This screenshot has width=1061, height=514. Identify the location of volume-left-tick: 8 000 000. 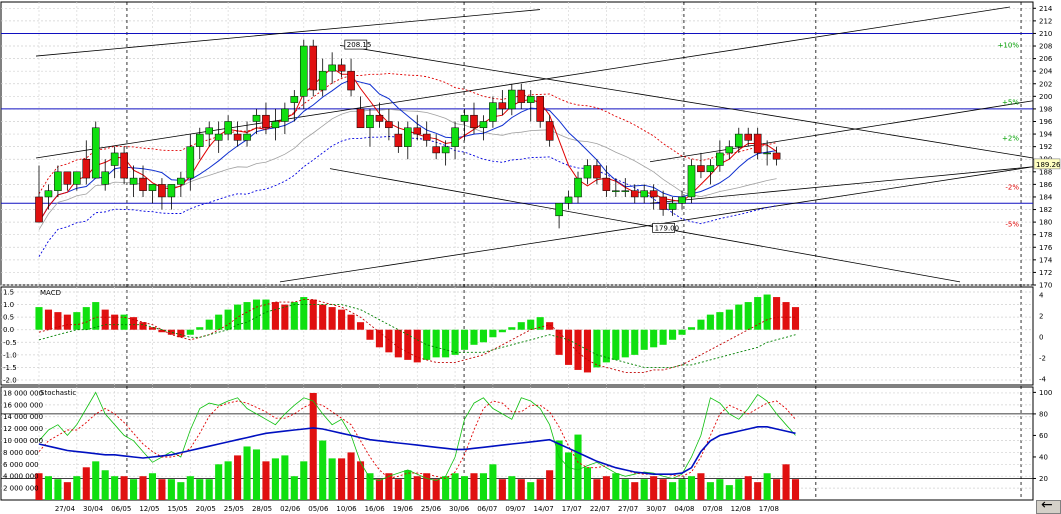
(21, 453).